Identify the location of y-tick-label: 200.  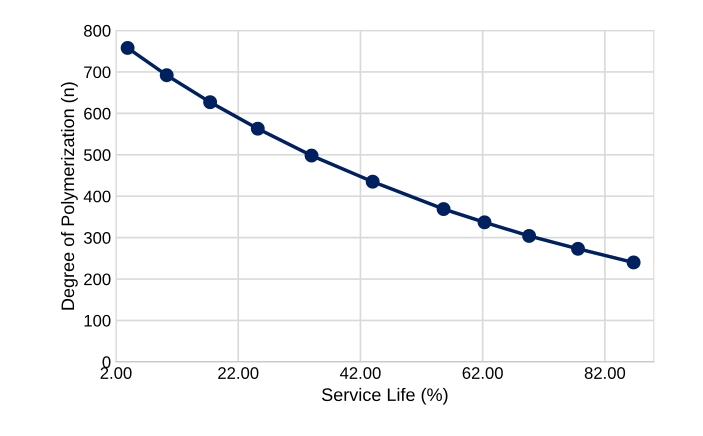
(97, 279).